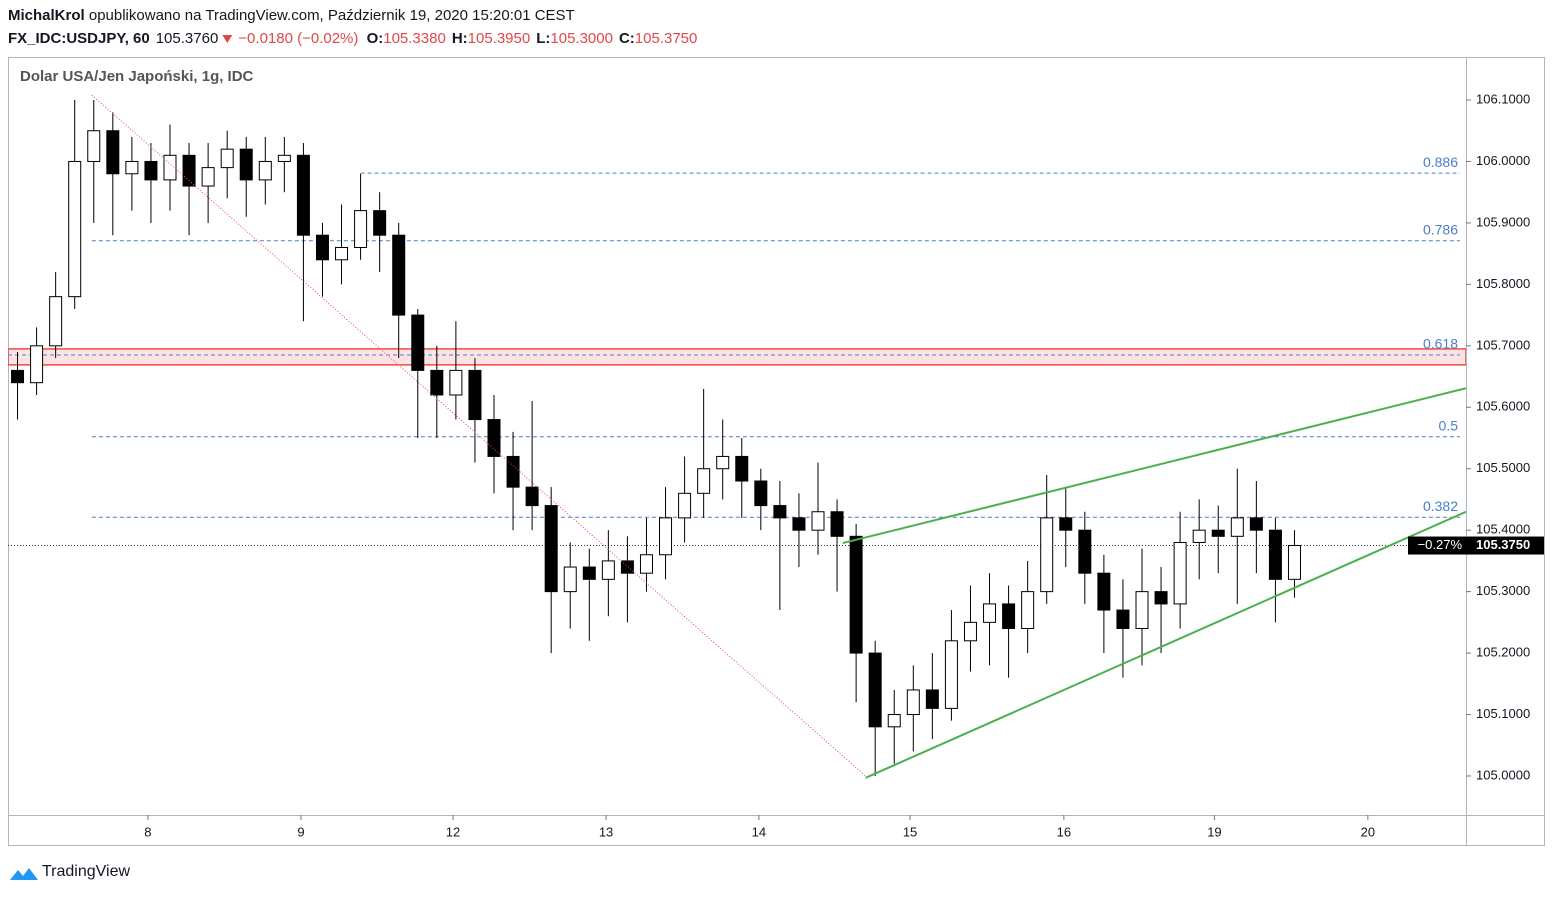 The width and height of the screenshot is (1553, 900). I want to click on y-tick-label: 105.9000, so click(1503, 221).